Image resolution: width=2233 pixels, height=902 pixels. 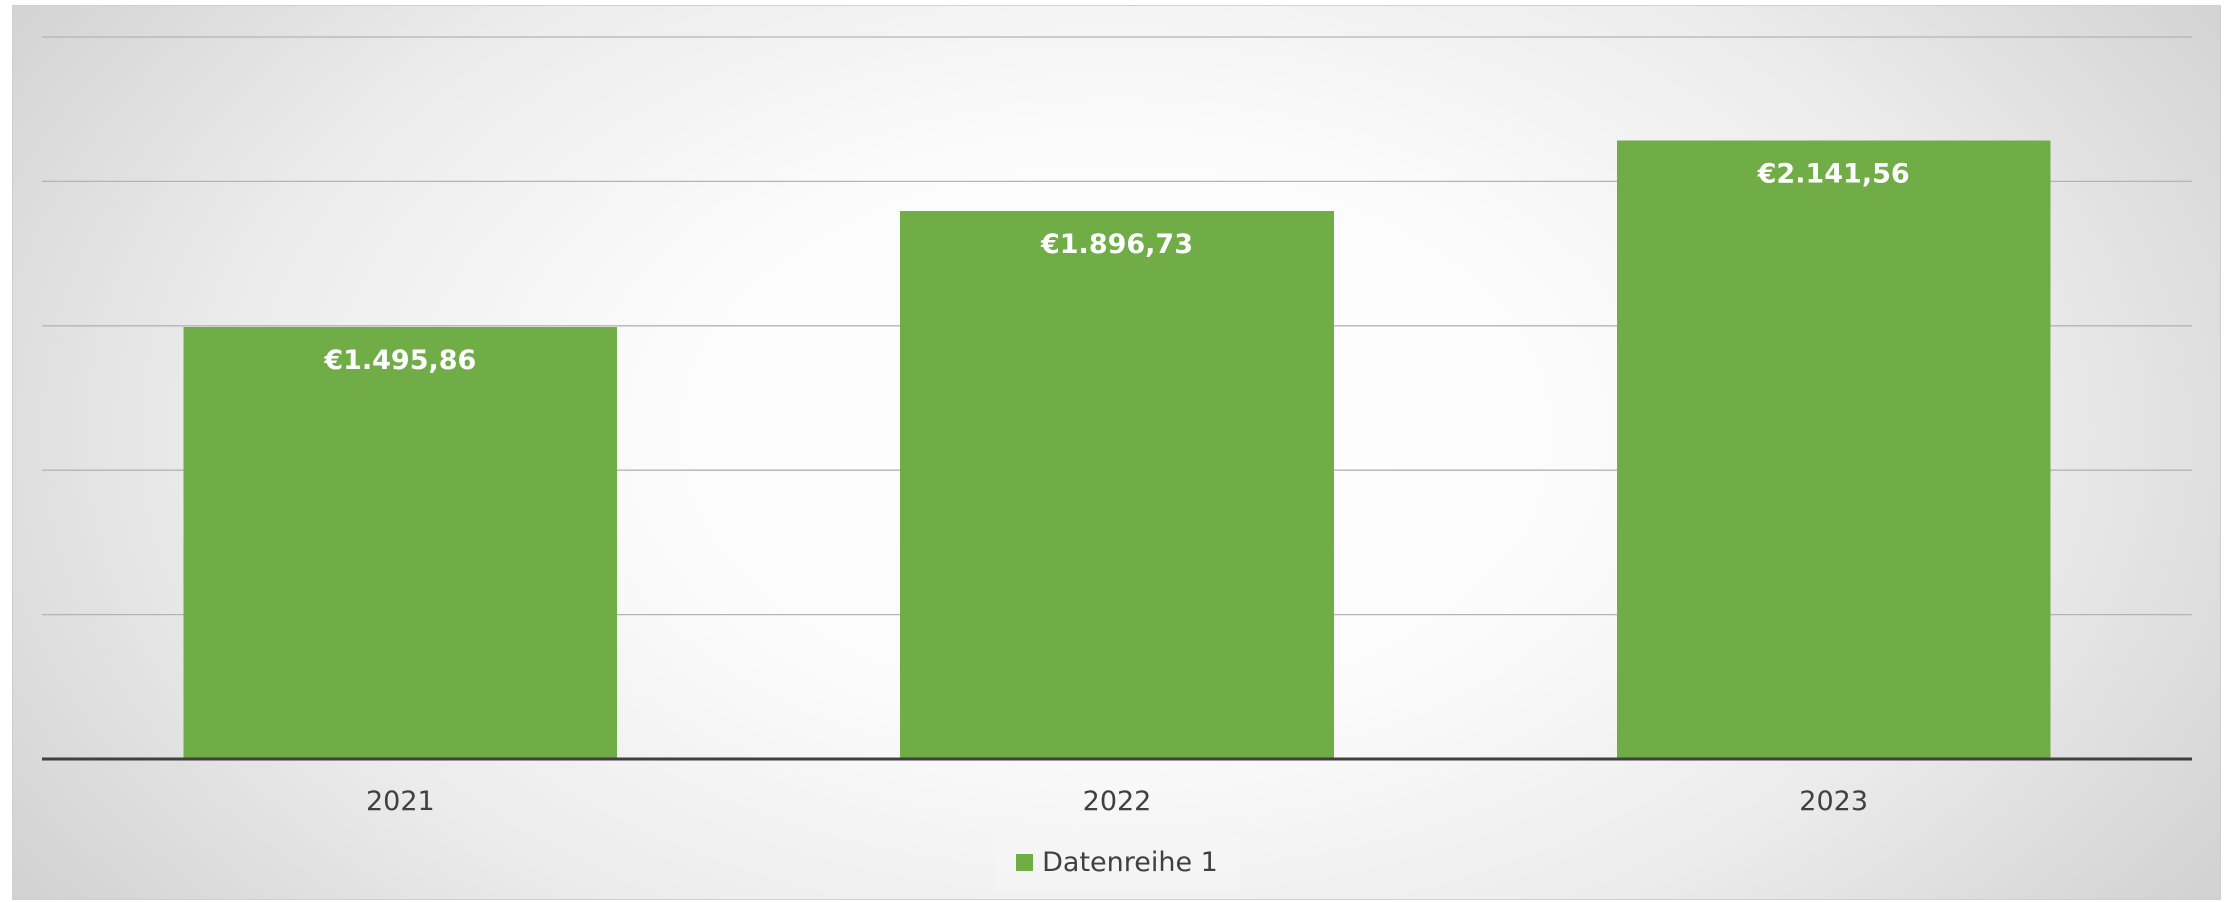 I want to click on data-label-2022: €1.896,73, so click(x=1116, y=244).